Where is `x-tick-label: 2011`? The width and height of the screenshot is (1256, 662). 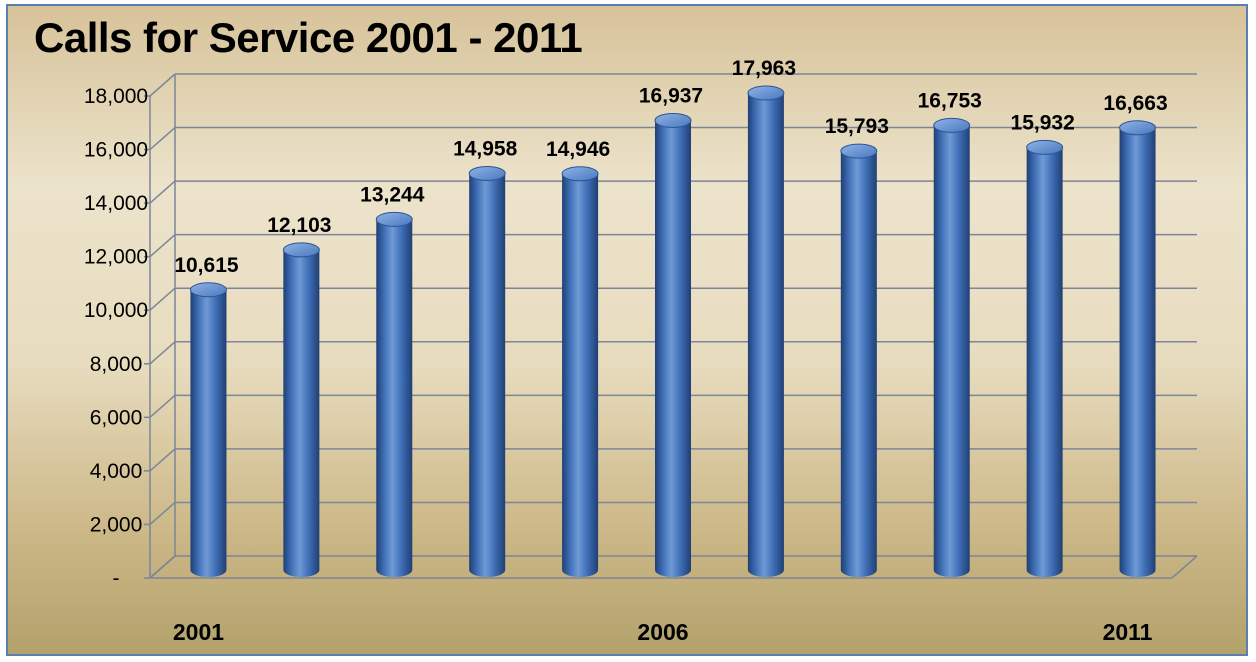 x-tick-label: 2011 is located at coordinates (1128, 632).